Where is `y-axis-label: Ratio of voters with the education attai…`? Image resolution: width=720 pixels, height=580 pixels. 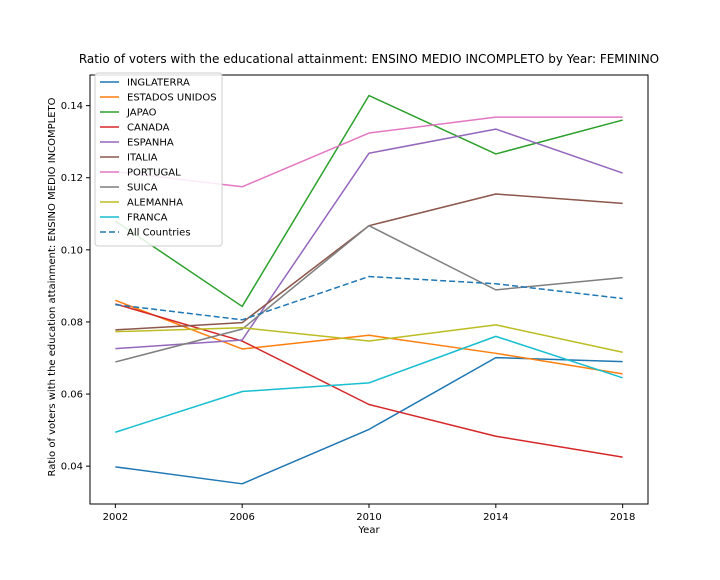
y-axis-label: Ratio of voters with the education attai… is located at coordinates (52, 286).